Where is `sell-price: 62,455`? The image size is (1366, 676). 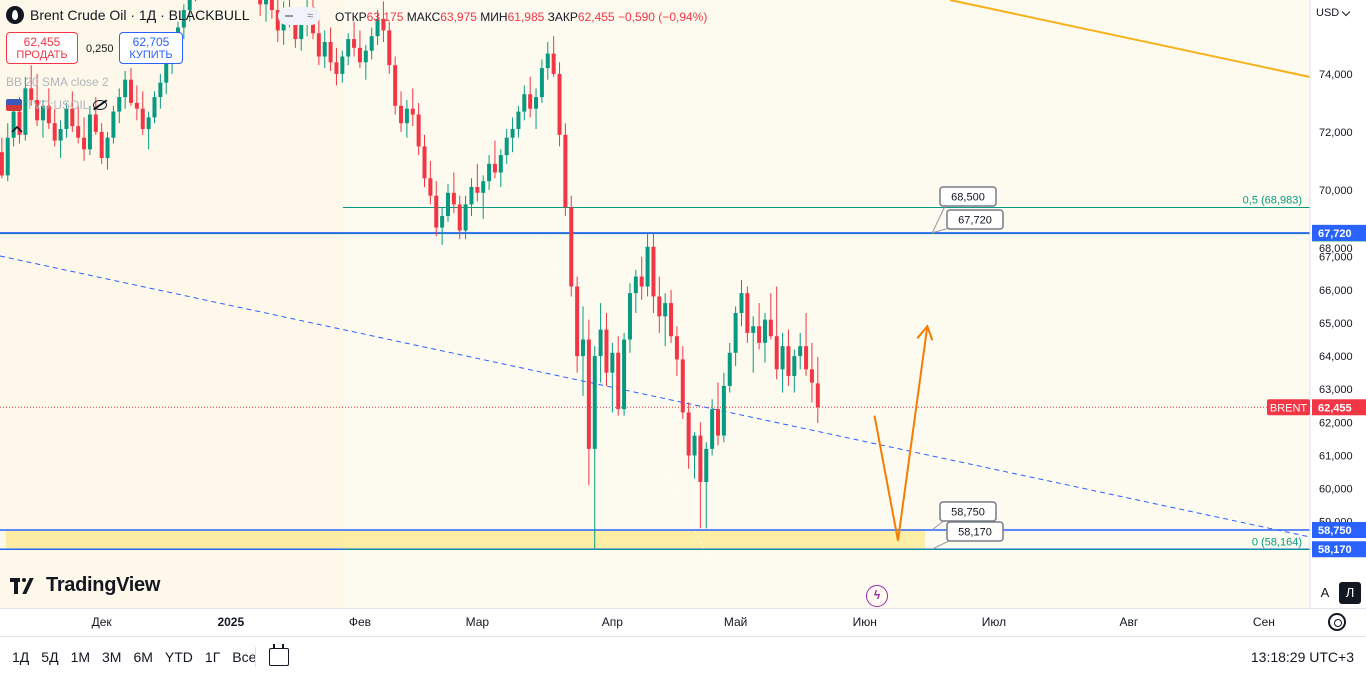
sell-price: 62,455 is located at coordinates (42, 42).